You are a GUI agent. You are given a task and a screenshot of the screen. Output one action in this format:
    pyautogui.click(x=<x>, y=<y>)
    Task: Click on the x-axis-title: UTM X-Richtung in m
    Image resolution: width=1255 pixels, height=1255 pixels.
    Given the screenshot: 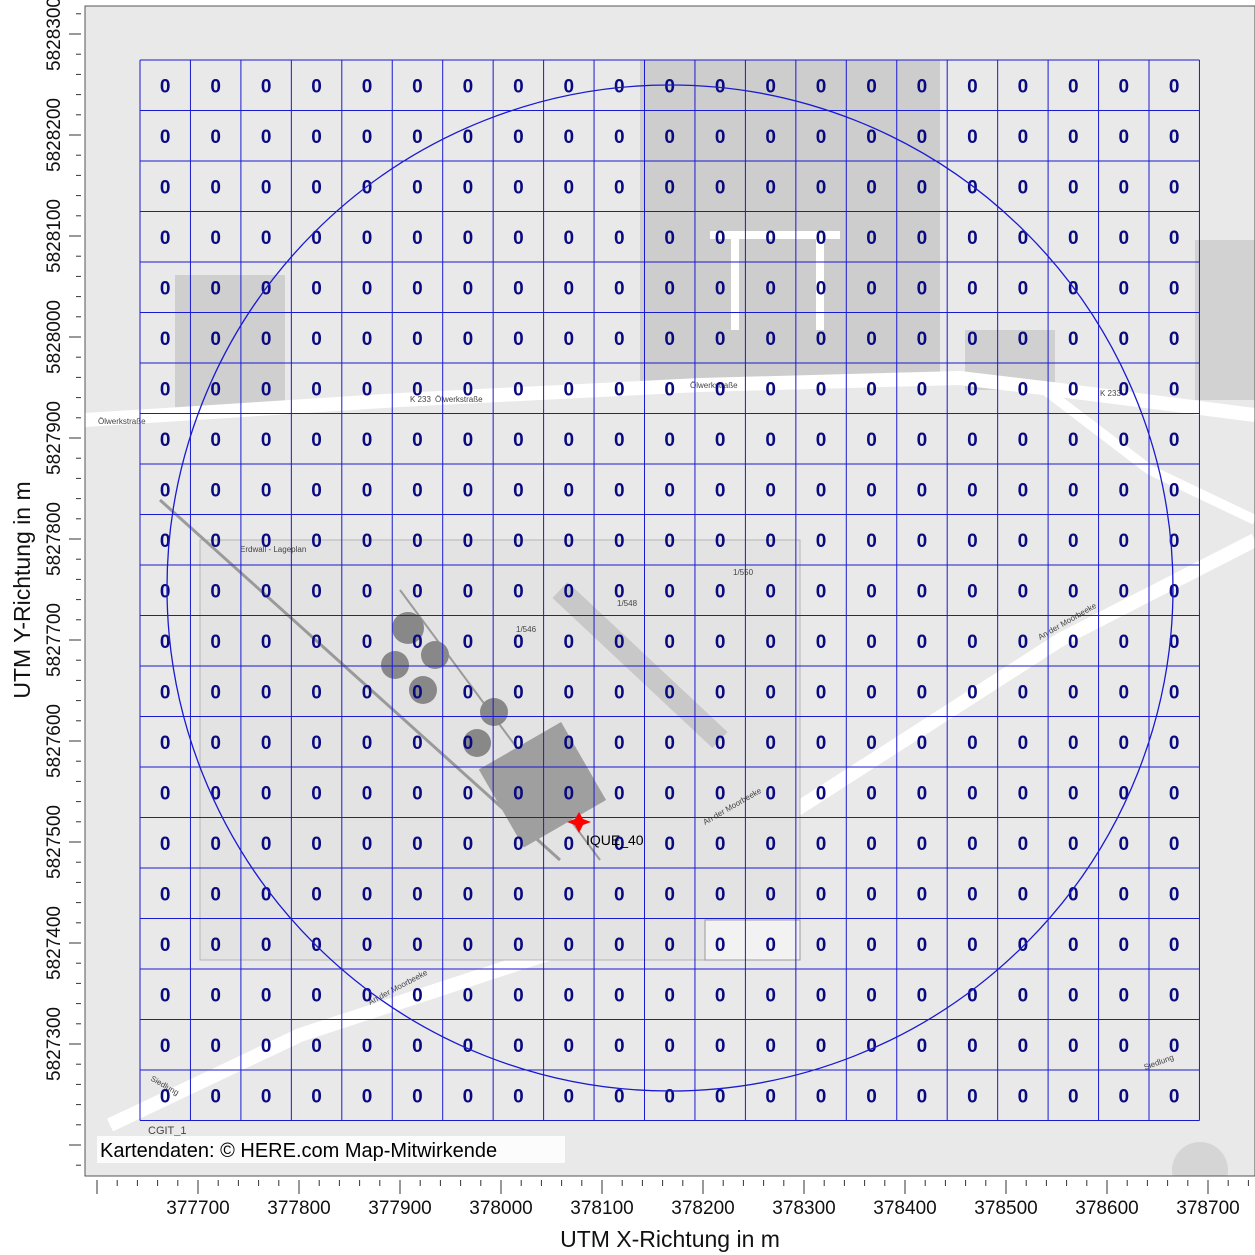 What is the action you would take?
    pyautogui.click(x=670, y=1239)
    